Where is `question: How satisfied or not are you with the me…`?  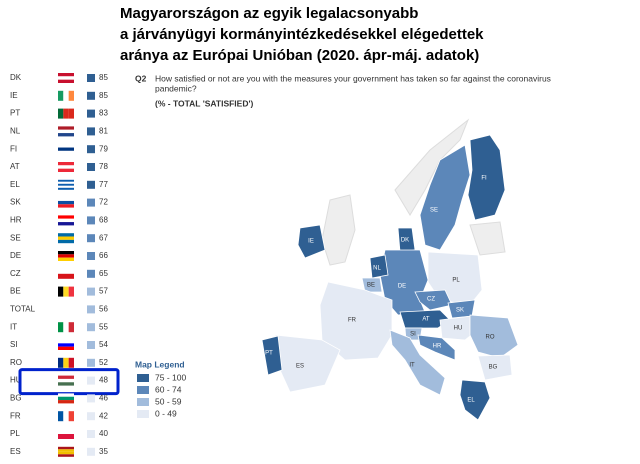
question: How satisfied or not are you with the me… is located at coordinates (353, 83).